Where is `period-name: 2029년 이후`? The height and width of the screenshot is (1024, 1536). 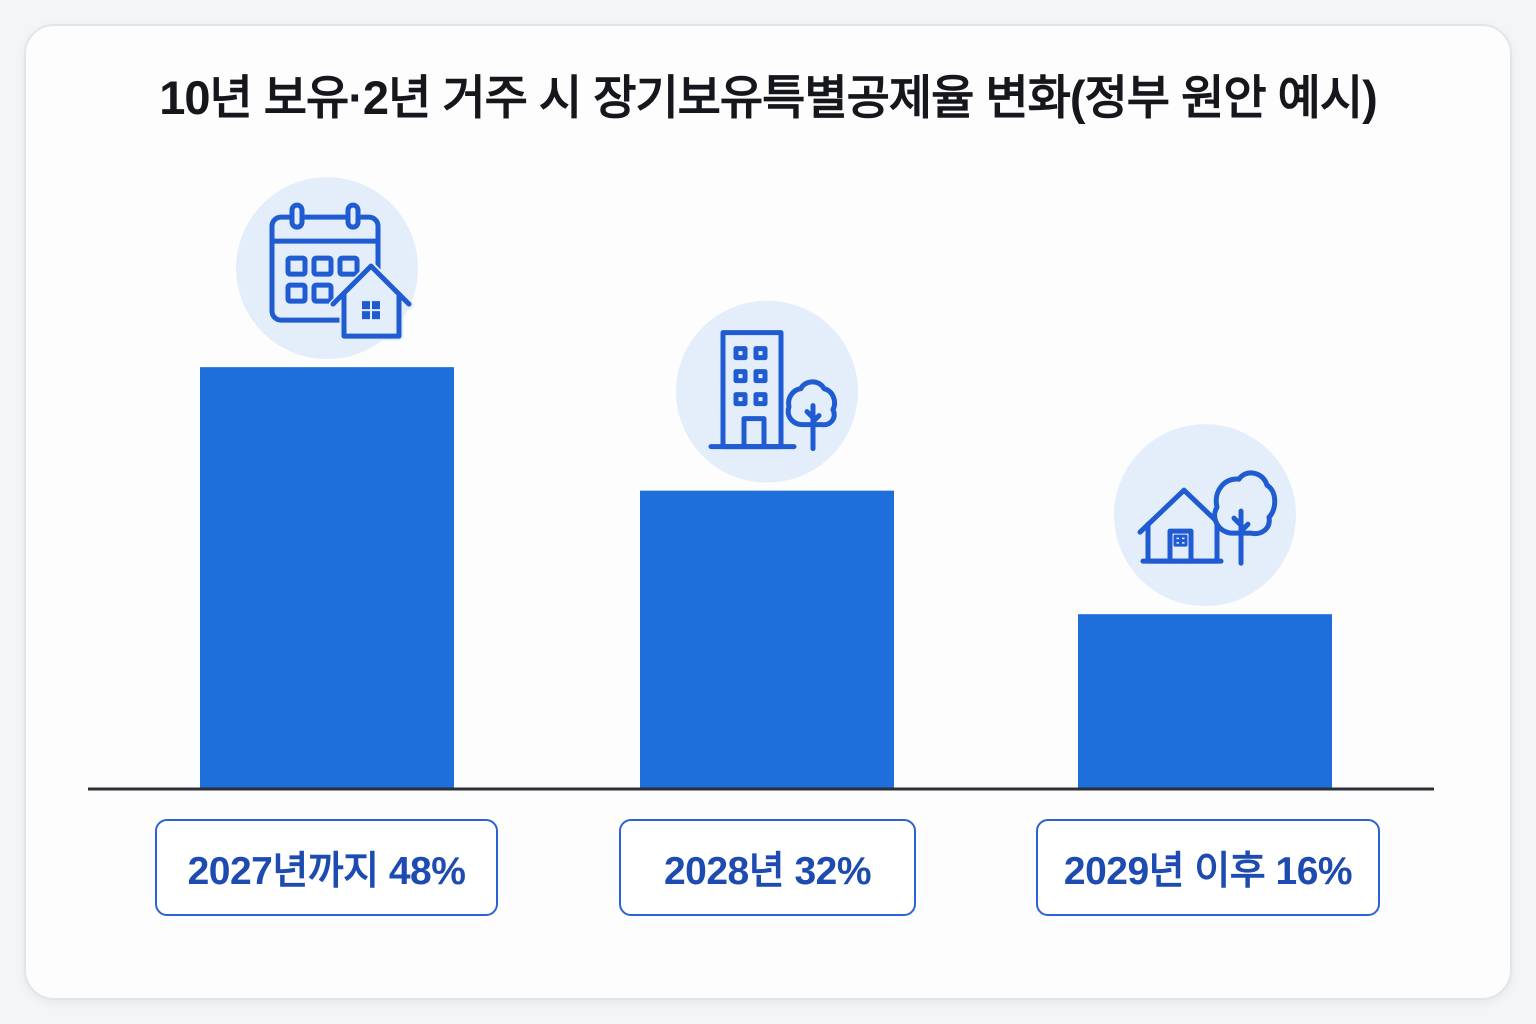 period-name: 2029년 이후 is located at coordinates (1164, 871).